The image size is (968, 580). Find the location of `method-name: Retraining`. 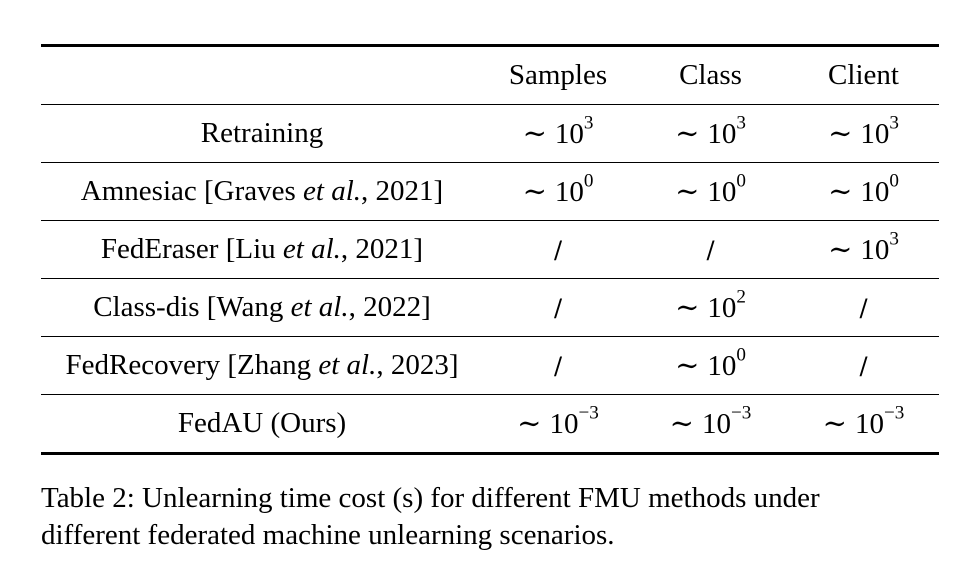

method-name: Retraining is located at coordinates (262, 133).